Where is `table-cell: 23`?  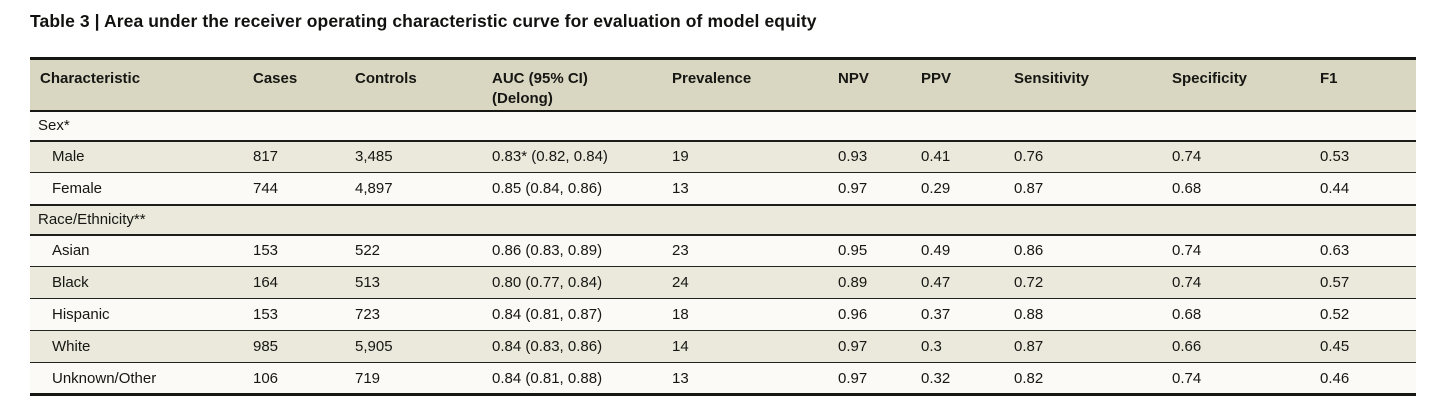
table-cell: 23 is located at coordinates (745, 250).